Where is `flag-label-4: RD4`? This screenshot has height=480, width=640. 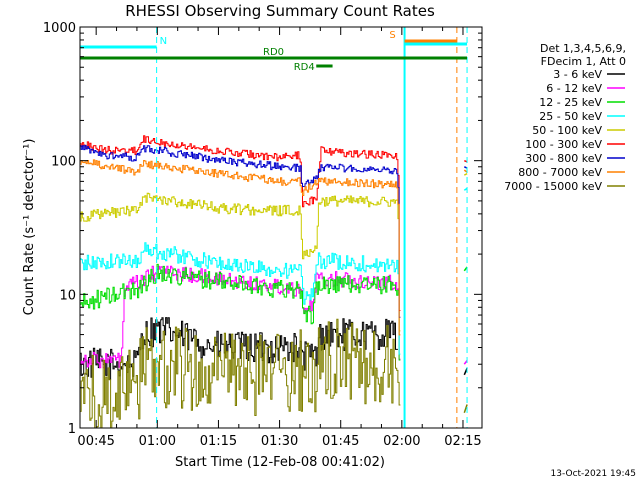
flag-label-4: RD4 is located at coordinates (304, 67).